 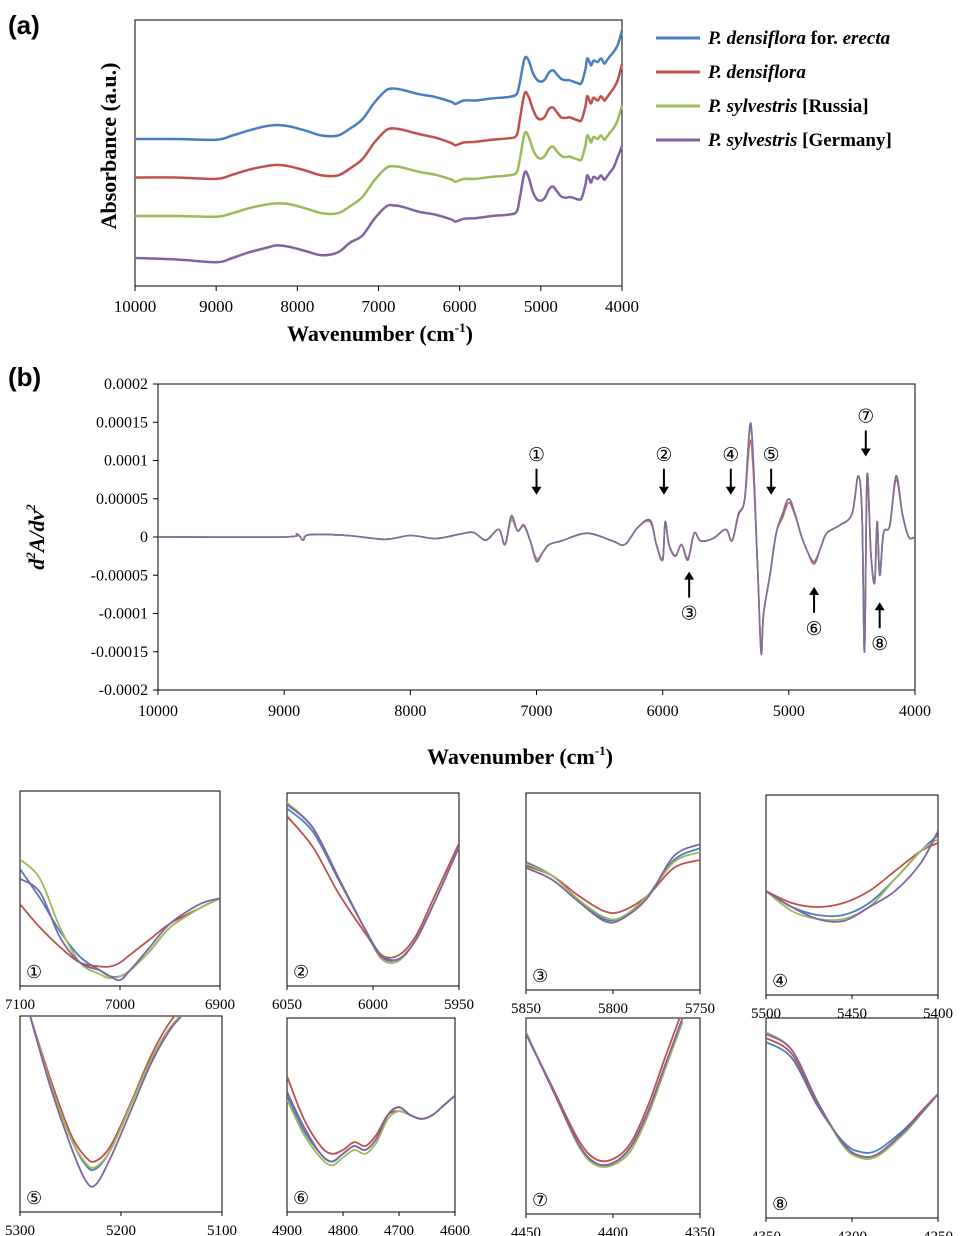 I want to click on zoom-panel-x-tick-label: 4350, so click(x=700, y=1230).